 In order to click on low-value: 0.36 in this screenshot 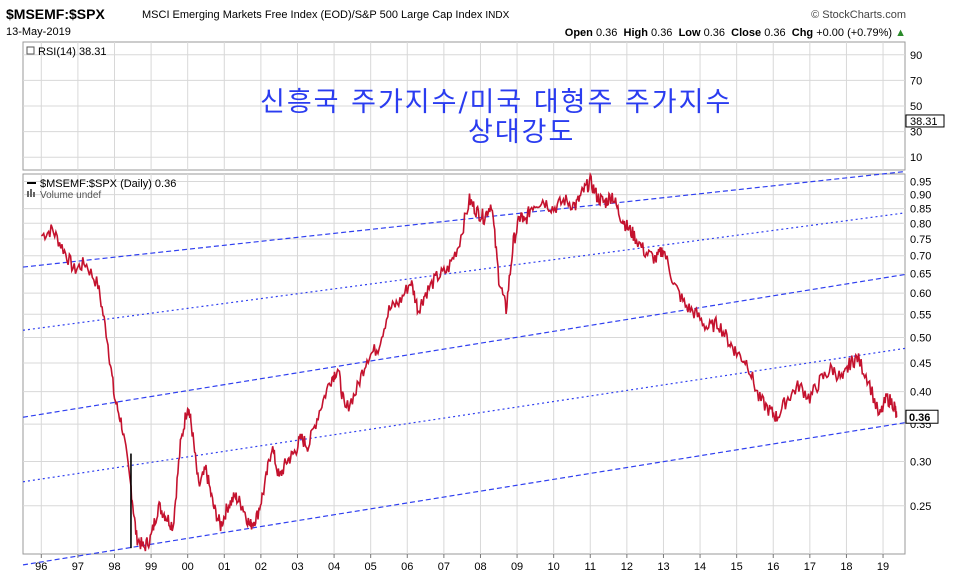, I will do `click(714, 33)`.